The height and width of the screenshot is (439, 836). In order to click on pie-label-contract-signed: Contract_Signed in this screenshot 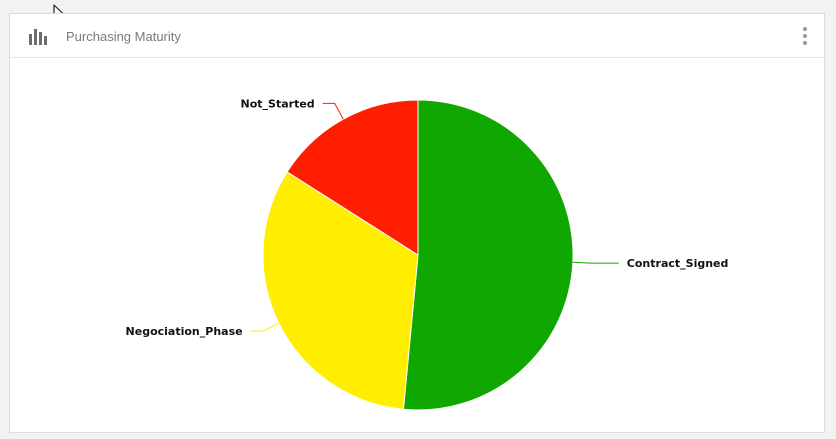, I will do `click(678, 263)`.